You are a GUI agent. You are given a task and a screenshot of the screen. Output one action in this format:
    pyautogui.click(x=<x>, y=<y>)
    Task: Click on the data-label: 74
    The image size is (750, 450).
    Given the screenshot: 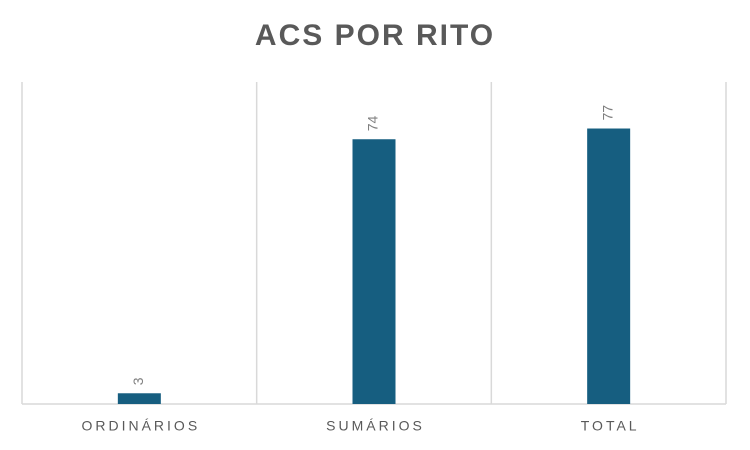 What is the action you would take?
    pyautogui.click(x=373, y=123)
    